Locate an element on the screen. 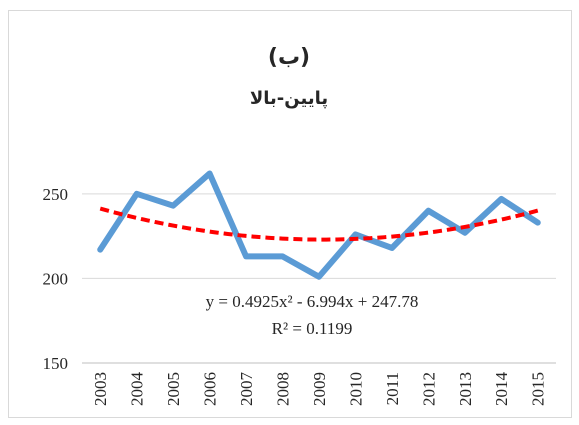 The image size is (579, 425). chart-title: (ب) is located at coordinates (289, 57).